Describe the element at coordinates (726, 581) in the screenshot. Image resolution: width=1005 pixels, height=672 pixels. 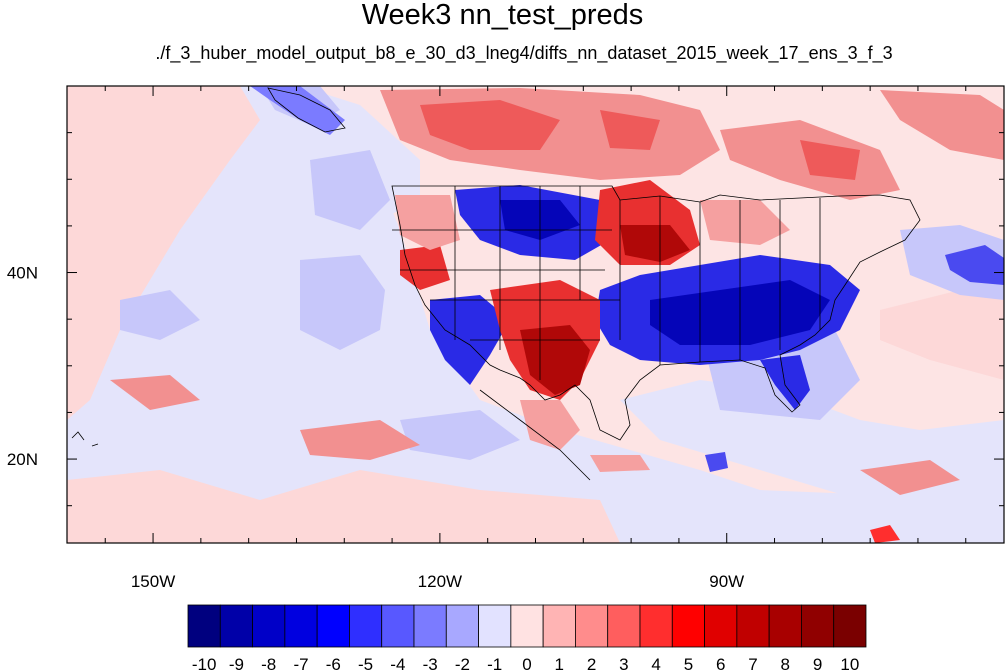
I see `lon-tick-label: 90W` at that location.